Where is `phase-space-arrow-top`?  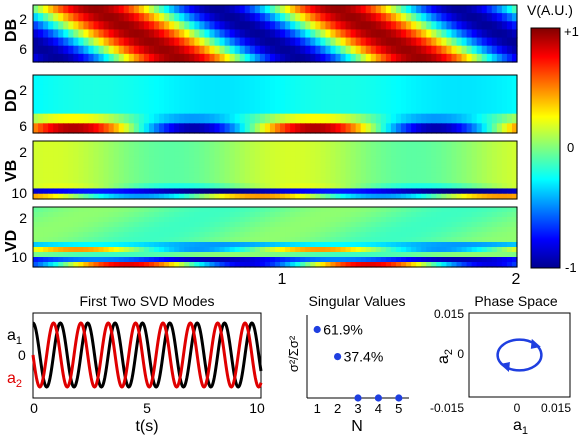
phase-space-arrow-top is located at coordinates (535, 343).